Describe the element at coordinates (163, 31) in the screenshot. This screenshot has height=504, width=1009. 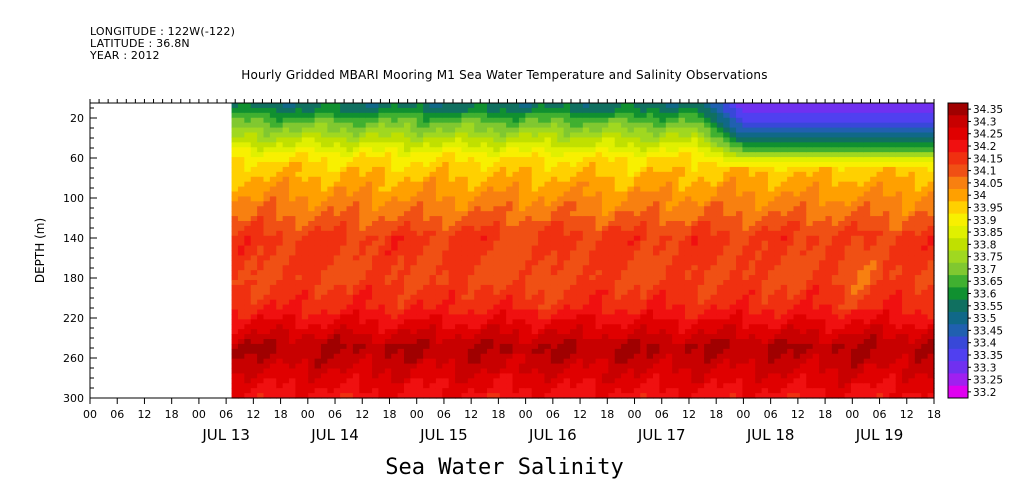
I see `longitude-label: LONGITUDE : 122W(-122)` at that location.